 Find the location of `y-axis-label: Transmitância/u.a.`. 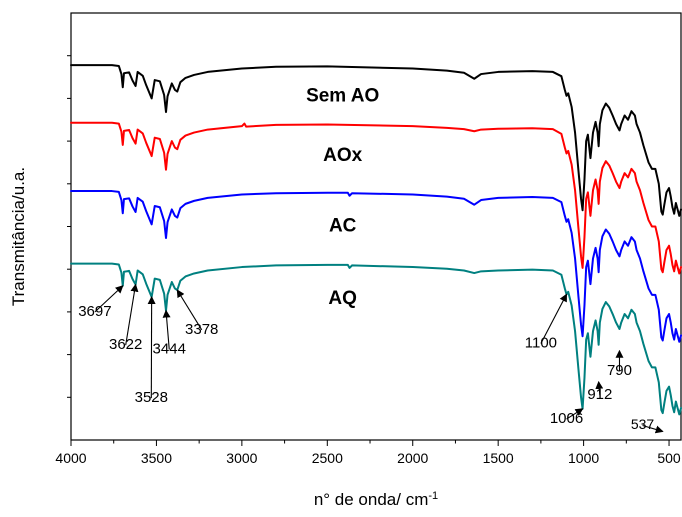

y-axis-label: Transmitância/u.a. is located at coordinates (18, 236).